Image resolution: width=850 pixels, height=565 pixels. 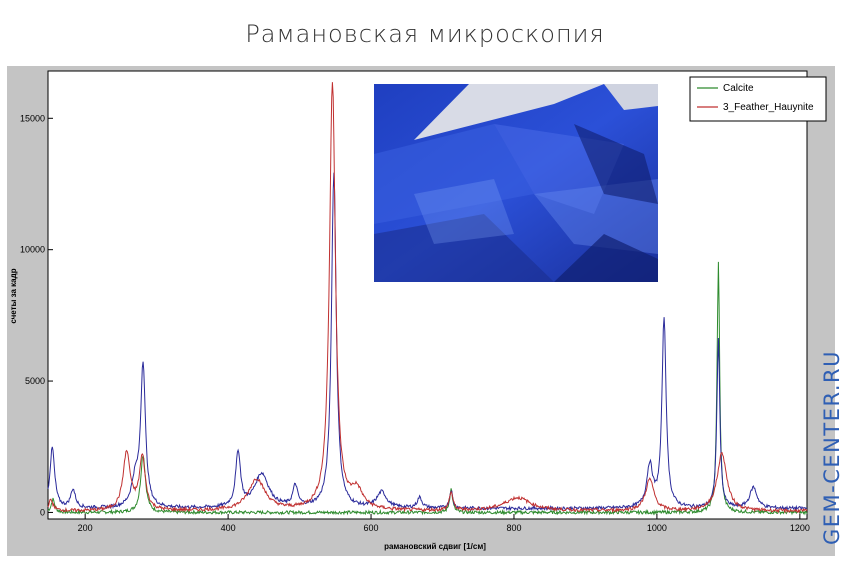 I want to click on legend-box, so click(x=758, y=99).